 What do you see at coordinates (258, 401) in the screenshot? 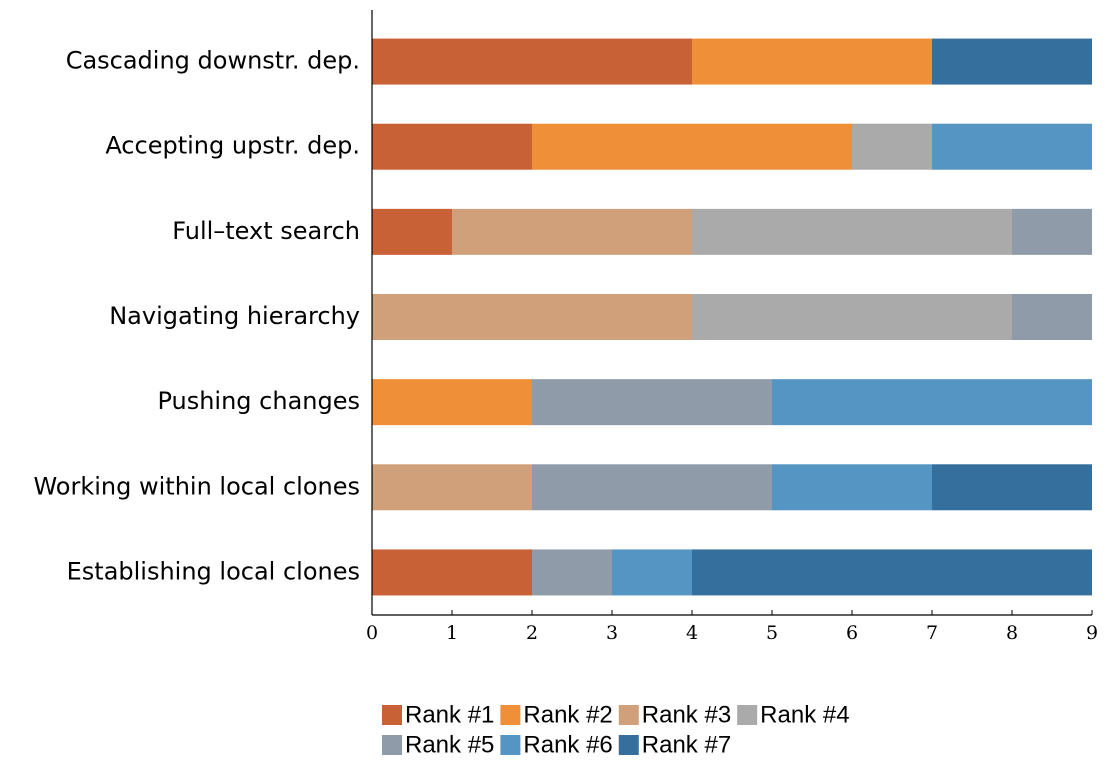
I see `category-label: Pushing changes` at bounding box center [258, 401].